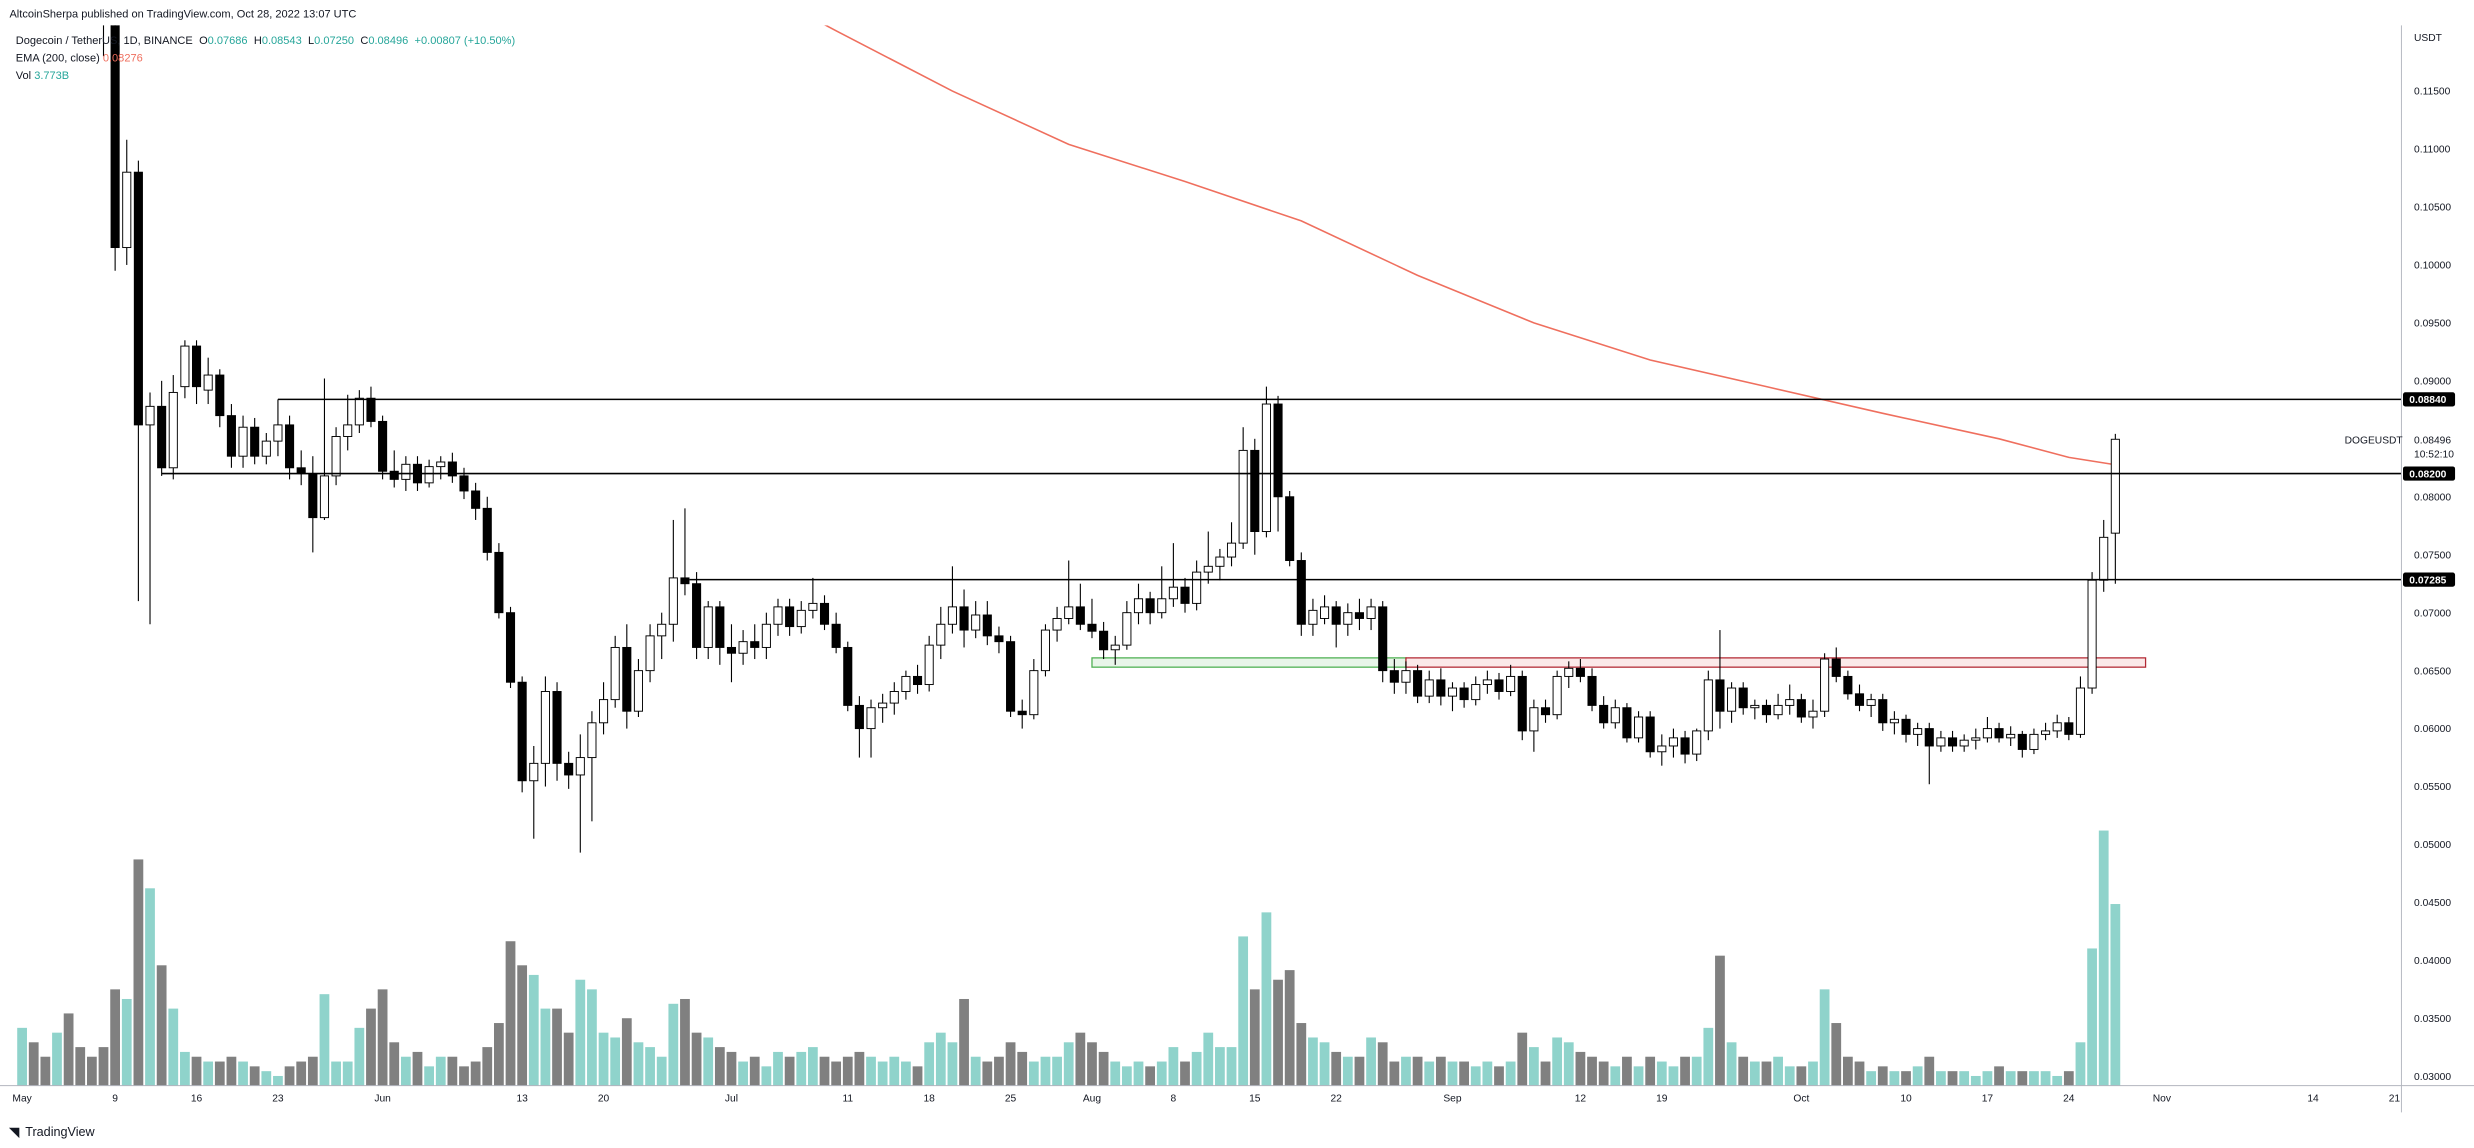 This screenshot has height=1148, width=2474. Describe the element at coordinates (2432, 150) in the screenshot. I see `y-tick-label: 0.11000` at that location.